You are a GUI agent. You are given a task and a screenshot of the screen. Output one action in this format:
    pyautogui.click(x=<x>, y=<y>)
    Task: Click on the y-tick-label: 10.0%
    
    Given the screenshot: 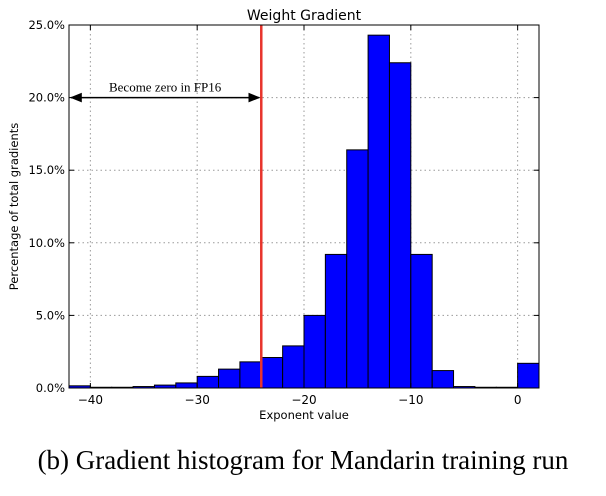 What is the action you would take?
    pyautogui.click(x=46, y=243)
    